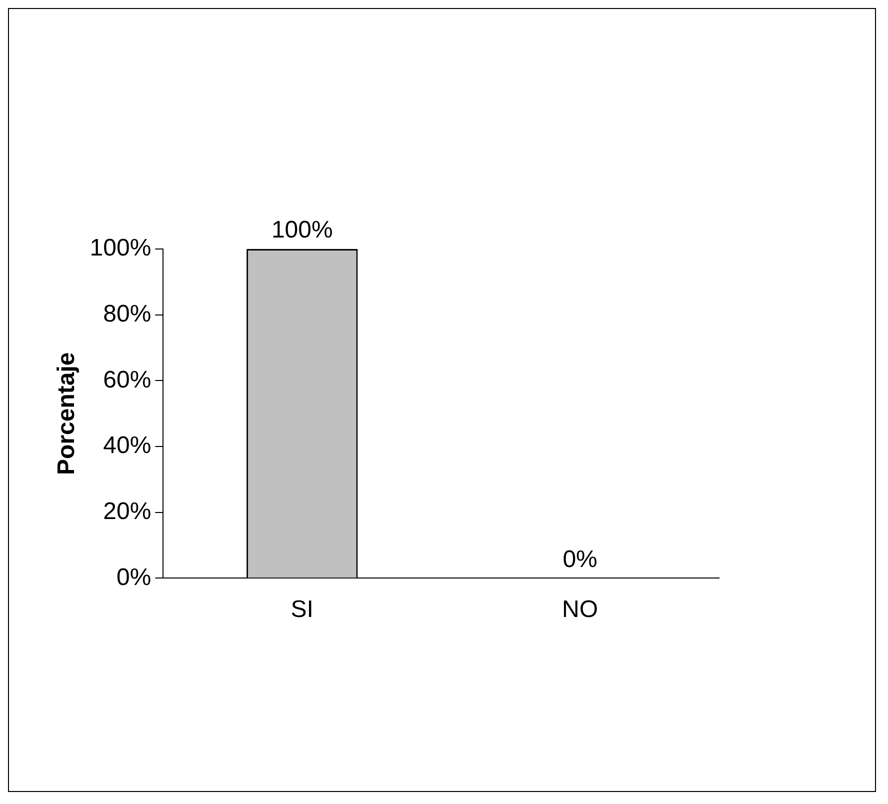  Describe the element at coordinates (134, 577) in the screenshot. I see `y-tick-label: 0%` at that location.